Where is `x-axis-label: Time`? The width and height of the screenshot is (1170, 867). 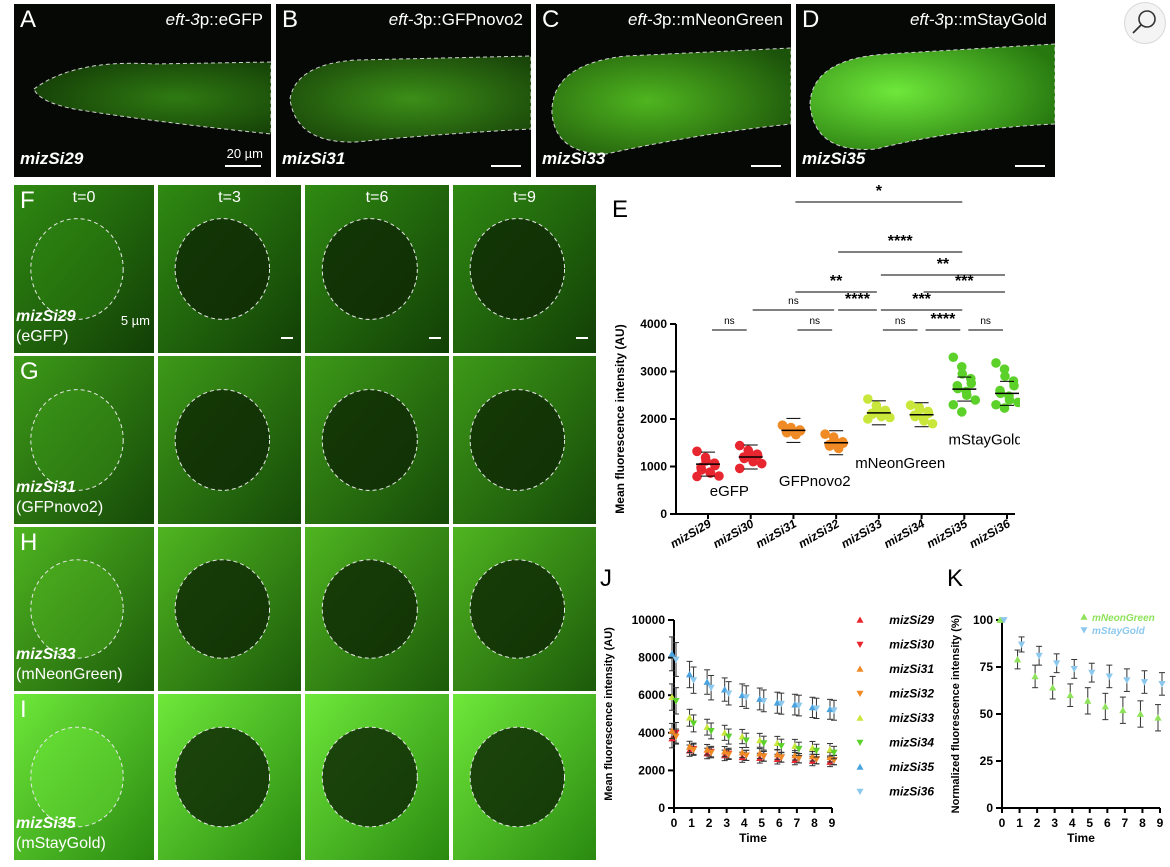
x-axis-label: Time is located at coordinates (753, 838).